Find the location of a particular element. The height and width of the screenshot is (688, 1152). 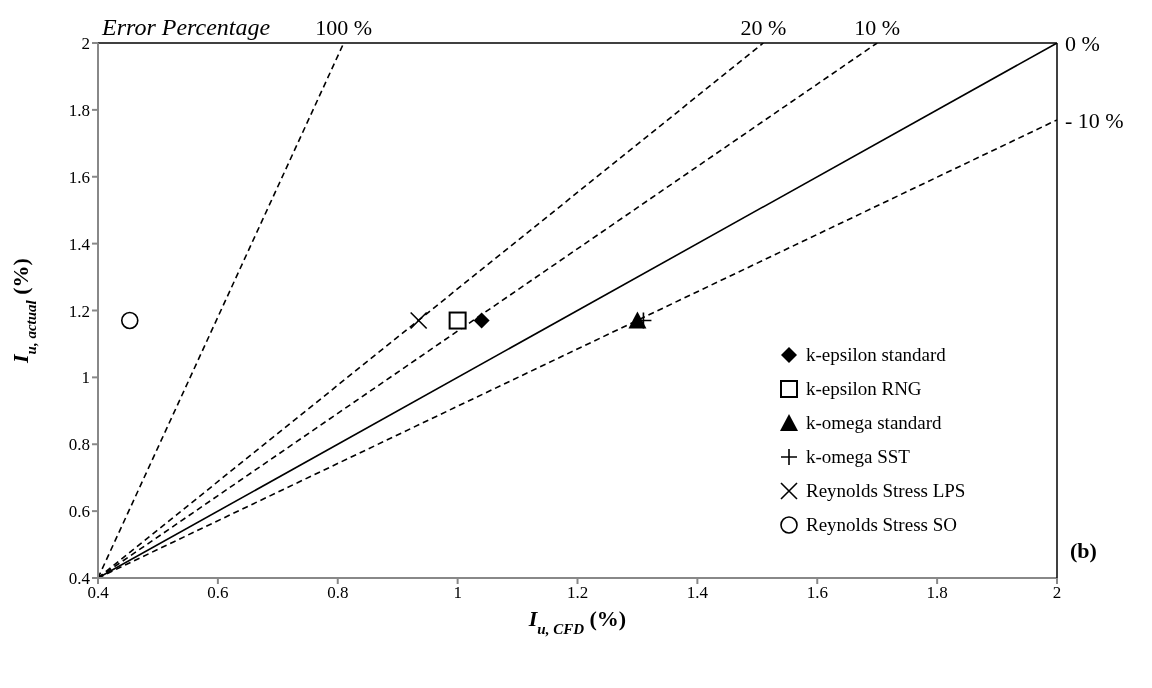

y-tick-label: 0.8 is located at coordinates (79, 445).